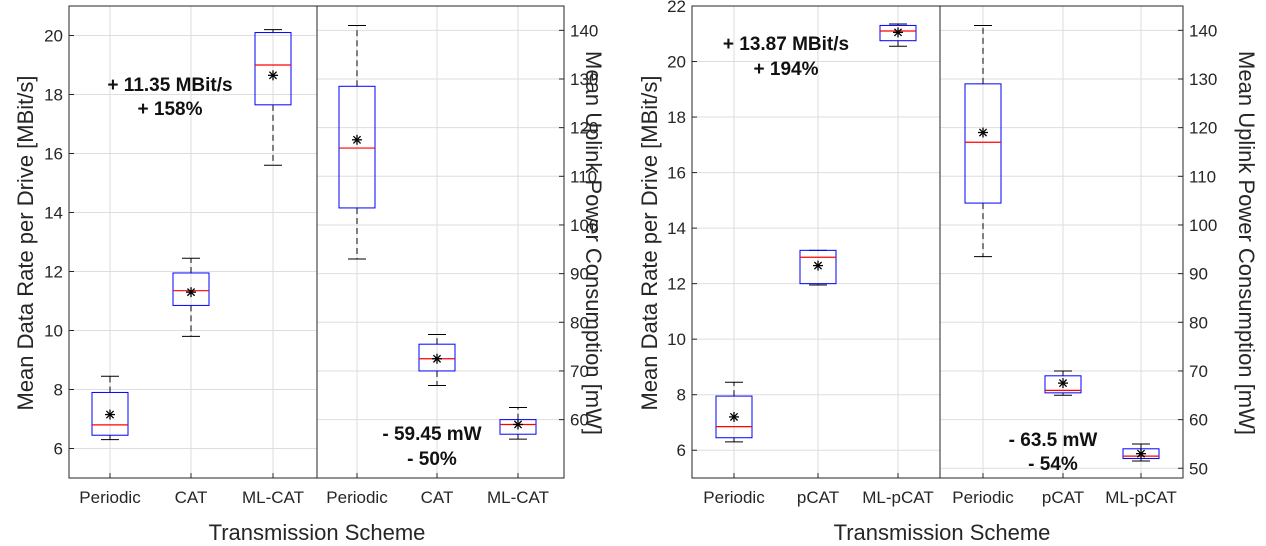 Image resolution: width=1266 pixels, height=546 pixels. What do you see at coordinates (1198, 468) in the screenshot?
I see `y-tick-label: 50` at bounding box center [1198, 468].